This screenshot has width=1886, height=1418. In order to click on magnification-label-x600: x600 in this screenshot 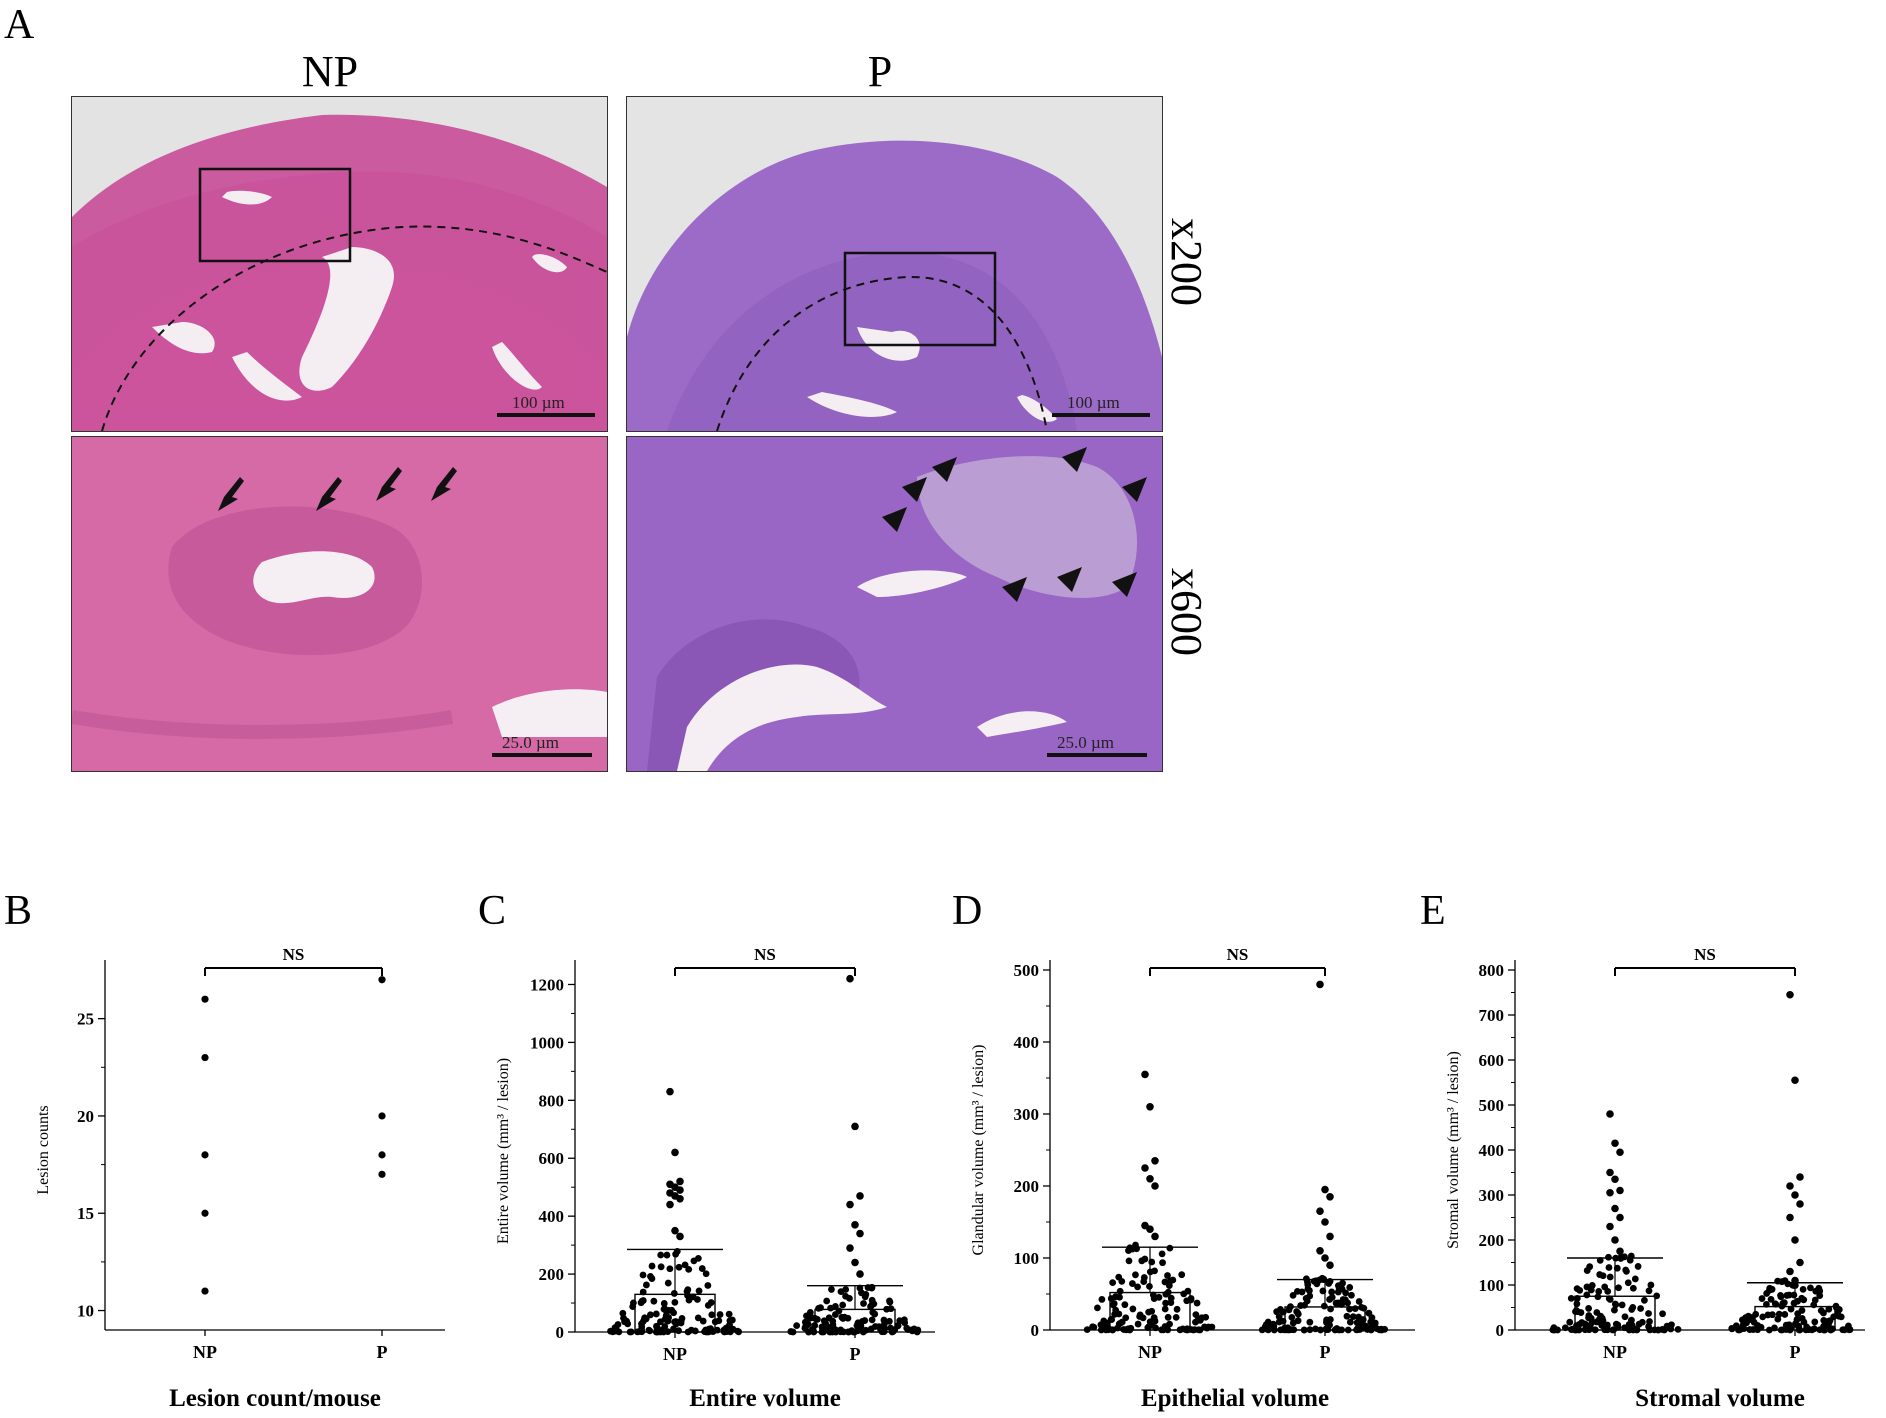, I will do `click(1186, 612)`.